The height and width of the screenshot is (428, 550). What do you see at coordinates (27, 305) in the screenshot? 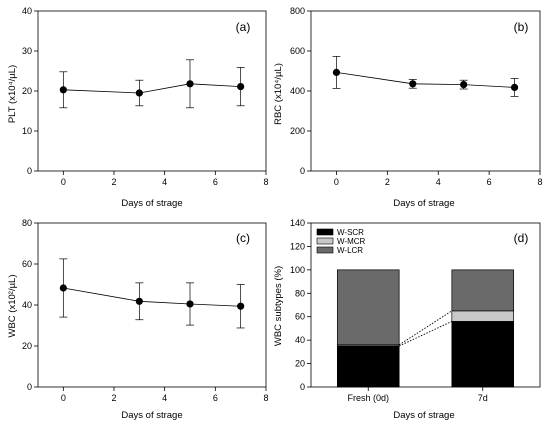
I see `panel-c-ytick-label-2: 40` at bounding box center [27, 305].